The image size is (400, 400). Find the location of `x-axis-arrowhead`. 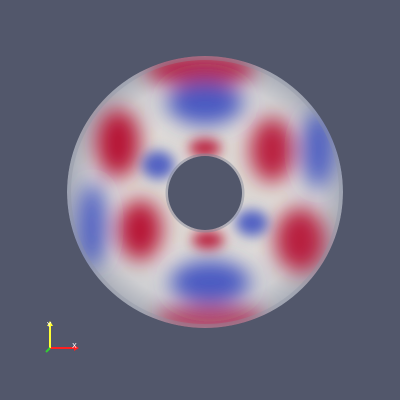

x-axis-arrowhead is located at coordinates (76, 348).